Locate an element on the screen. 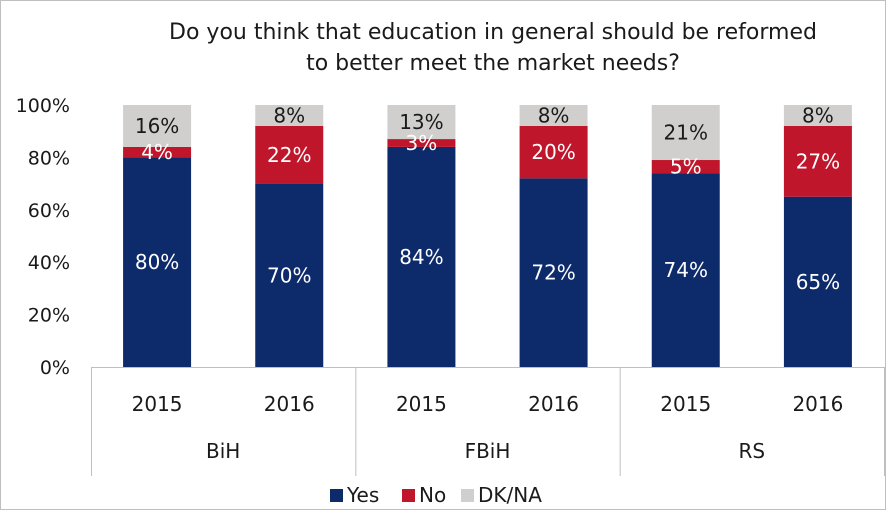  legend-label: DK/NA is located at coordinates (510, 495).